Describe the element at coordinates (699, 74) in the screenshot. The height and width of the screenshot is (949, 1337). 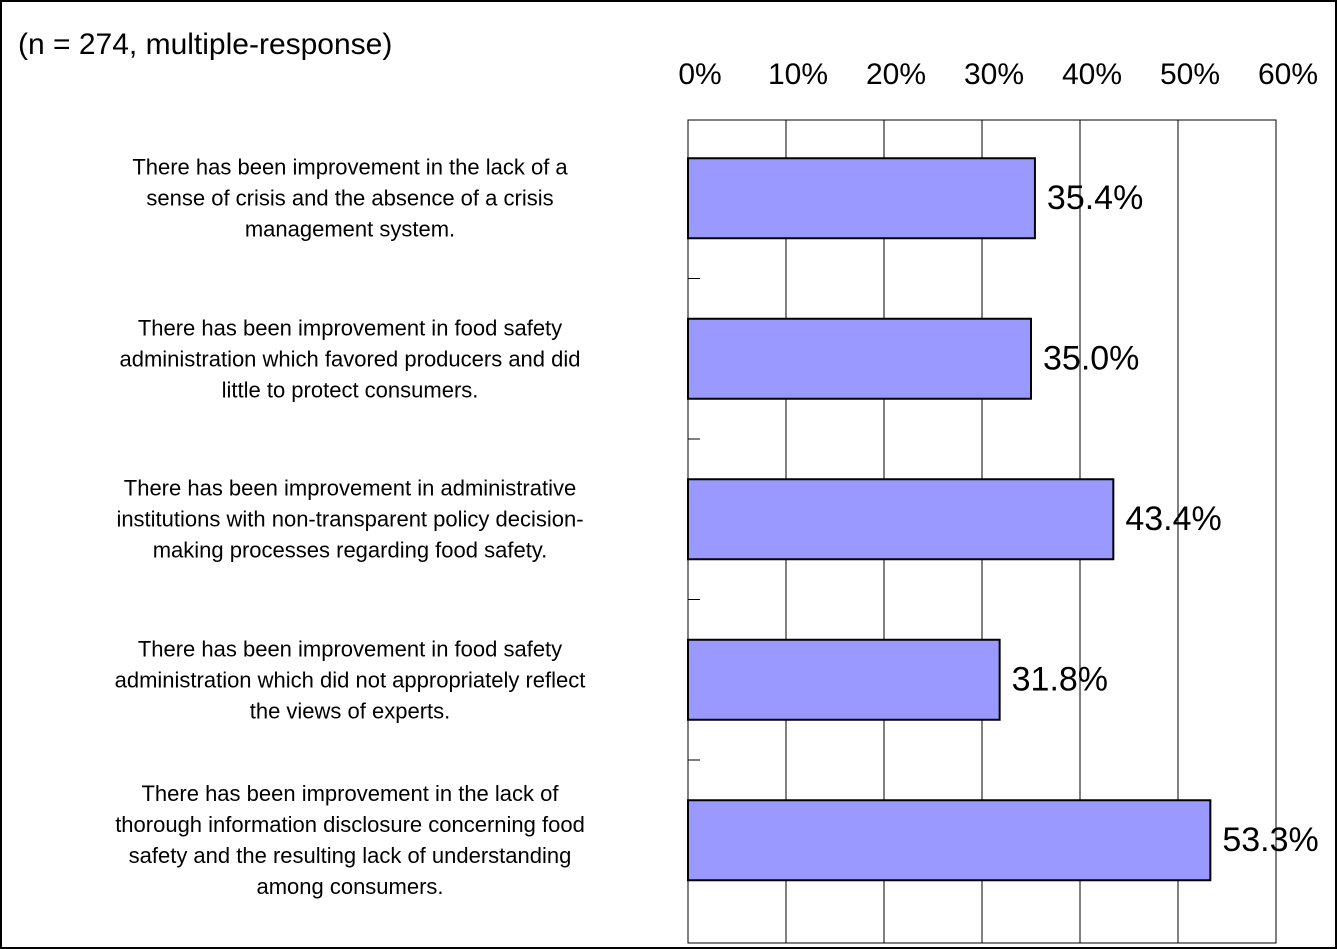
I see `x-tick-label: 0%` at that location.